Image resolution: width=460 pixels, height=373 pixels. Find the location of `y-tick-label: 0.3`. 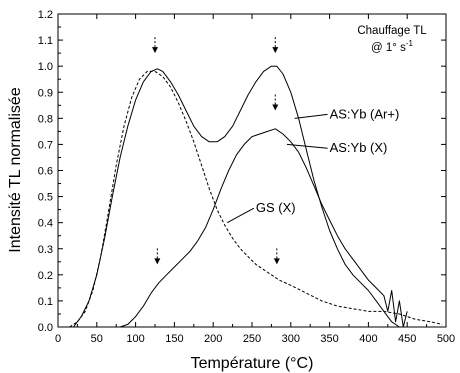

y-tick-label: 0.3 is located at coordinates (45, 250).